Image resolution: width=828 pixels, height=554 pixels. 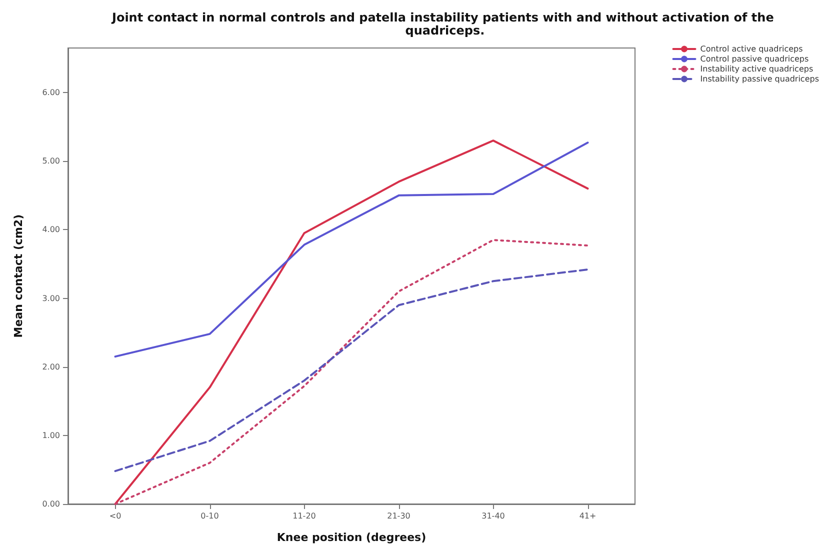 I want to click on x-tick-label: <0, so click(x=115, y=516).